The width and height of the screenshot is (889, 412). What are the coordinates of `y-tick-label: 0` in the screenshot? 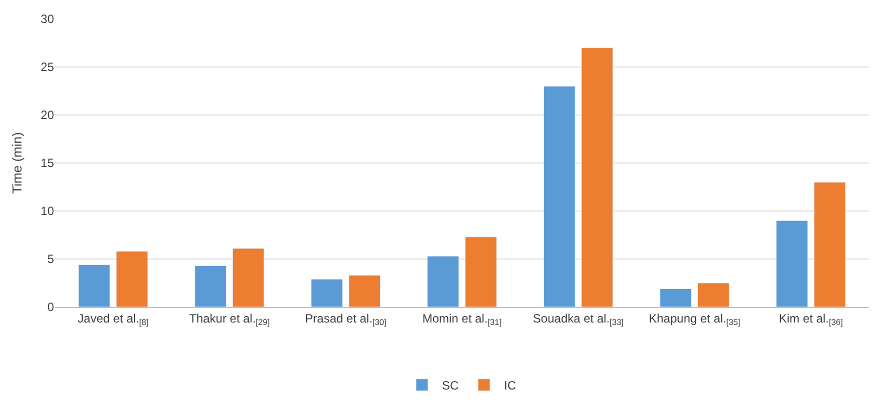 It's located at (50, 307).